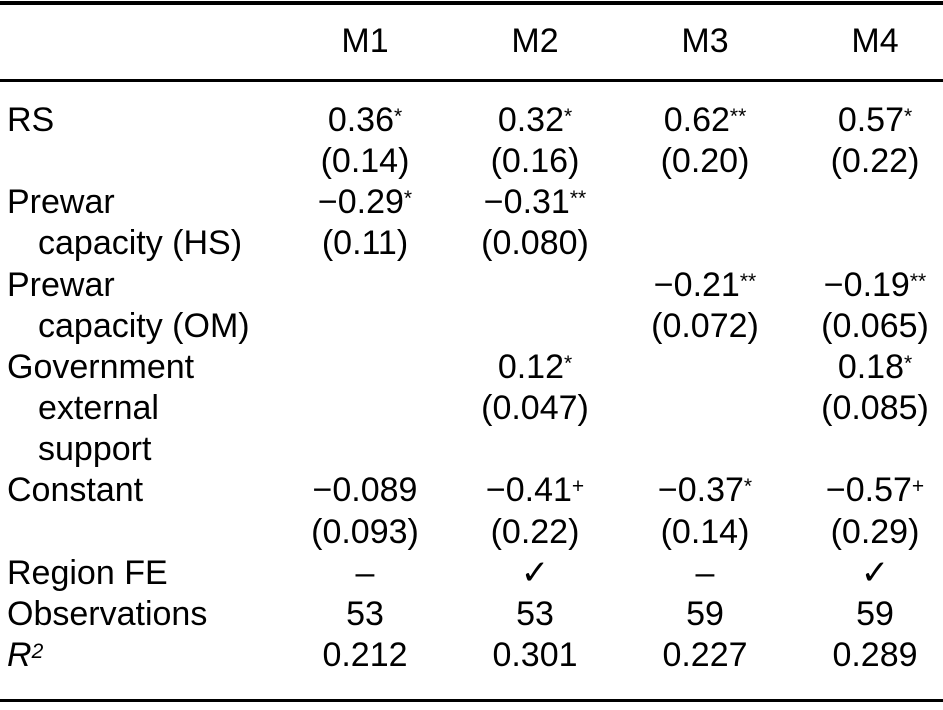 This screenshot has width=943, height=710. What do you see at coordinates (535, 41) in the screenshot?
I see `column-header-m2: M2` at bounding box center [535, 41].